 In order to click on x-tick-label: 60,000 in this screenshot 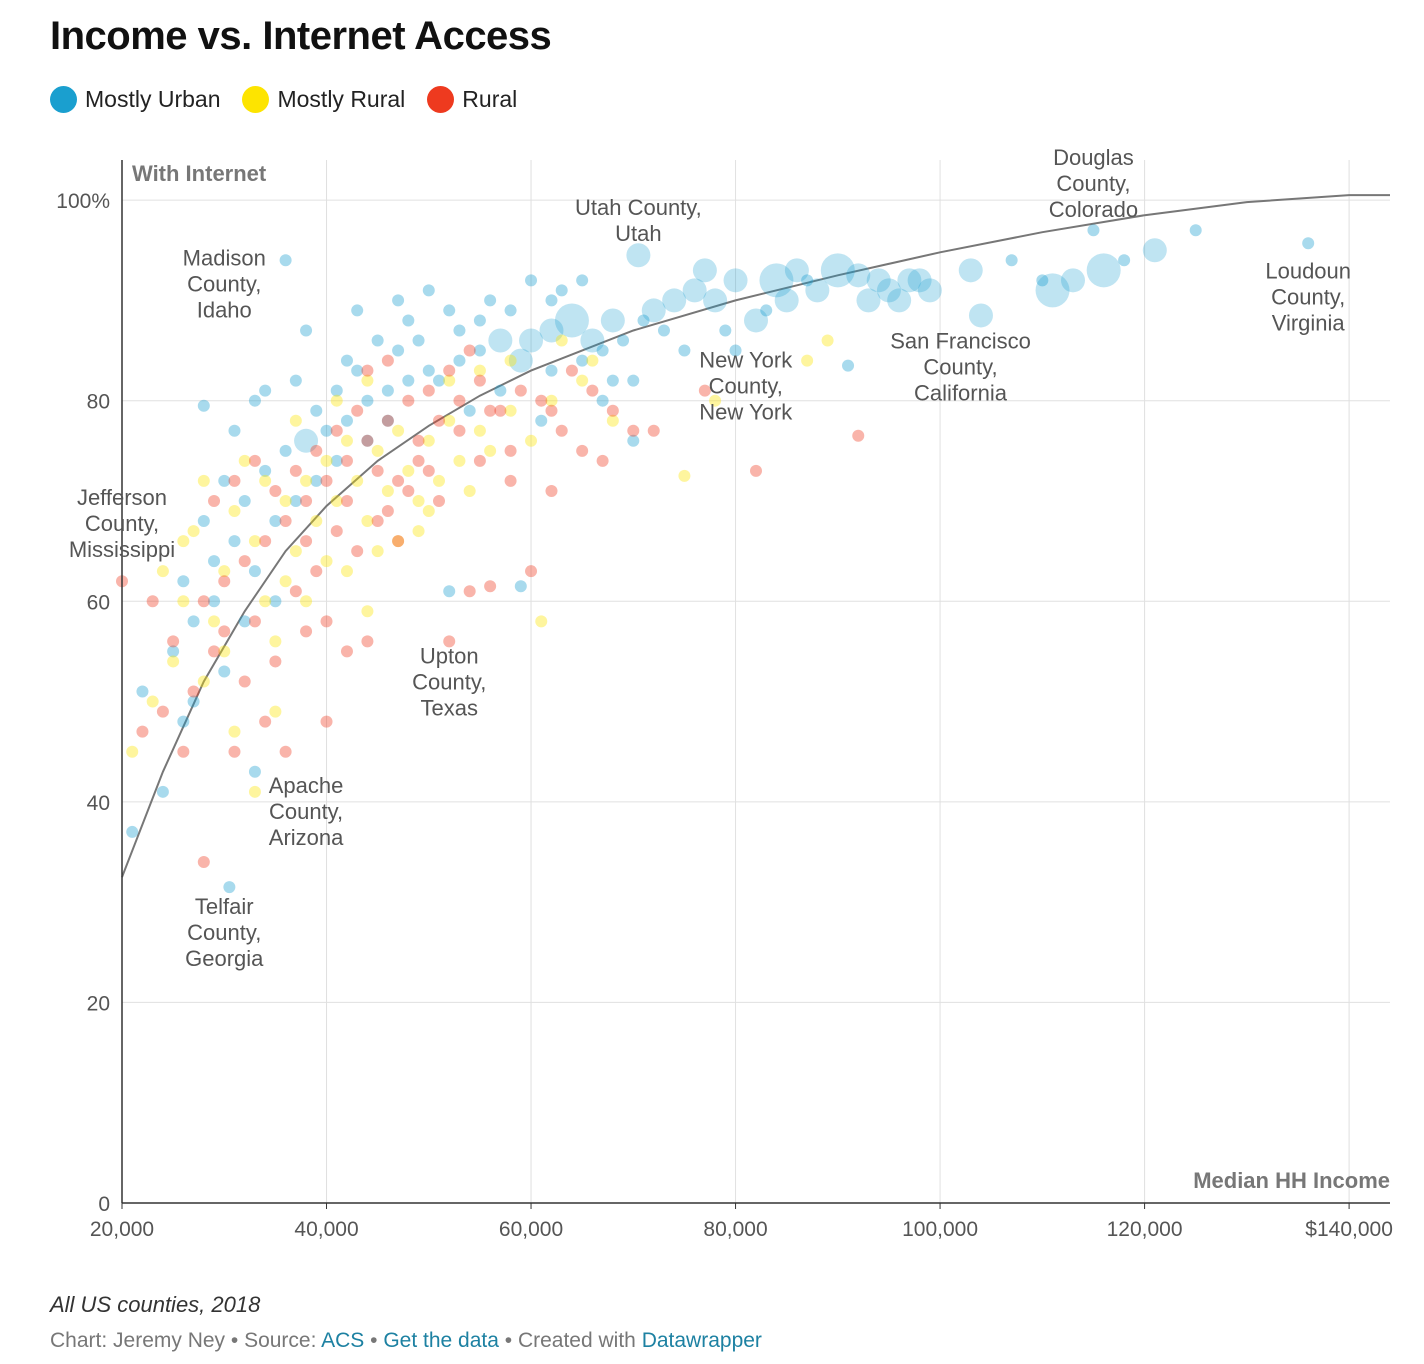, I will do `click(531, 1229)`.